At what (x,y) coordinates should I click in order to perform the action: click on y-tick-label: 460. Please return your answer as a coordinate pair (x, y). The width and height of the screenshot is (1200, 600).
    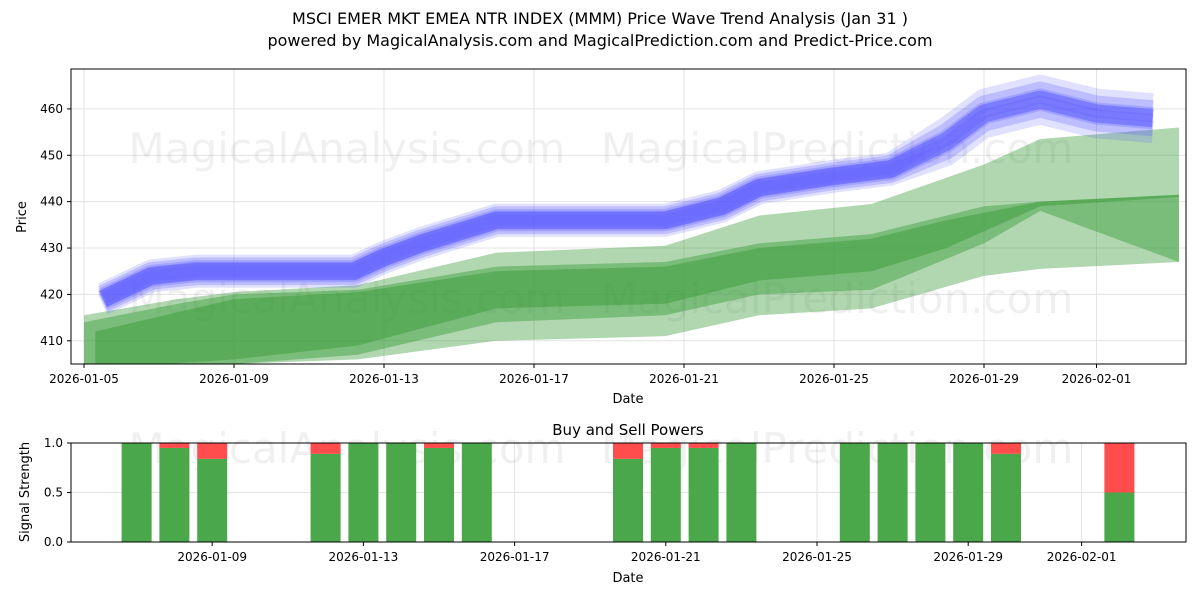
    Looking at the image, I should click on (51, 109).